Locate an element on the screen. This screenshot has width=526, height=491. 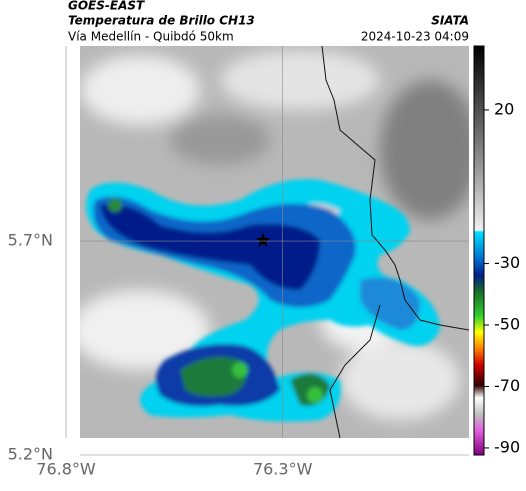
y-tick-label: 5.7°N is located at coordinates (30, 240).